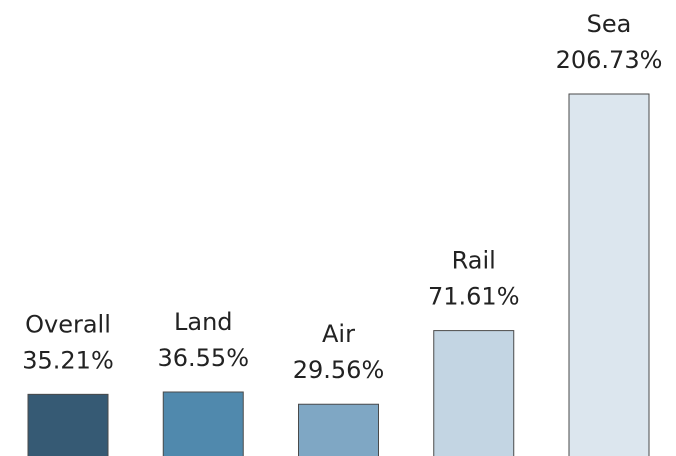  What do you see at coordinates (339, 370) in the screenshot?
I see `value-label: 29.56%` at bounding box center [339, 370].